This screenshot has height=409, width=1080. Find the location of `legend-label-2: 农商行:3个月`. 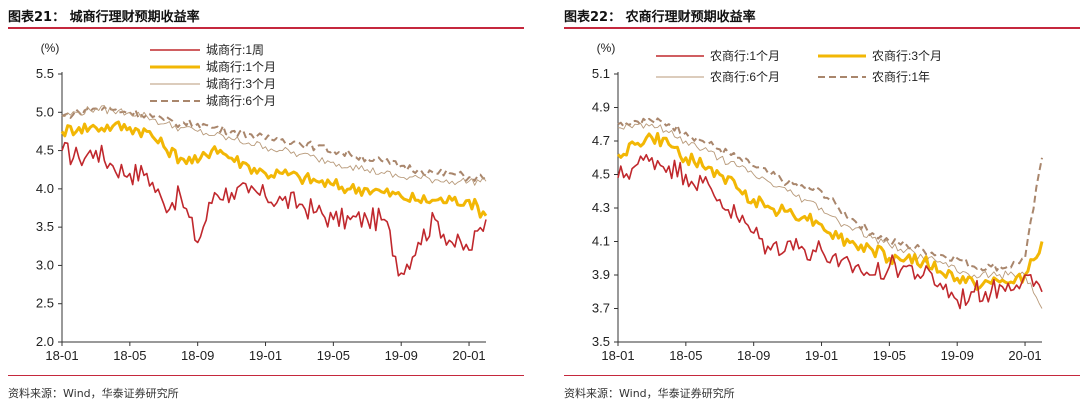

legend-label-2: 农商行:3个月 is located at coordinates (907, 55).